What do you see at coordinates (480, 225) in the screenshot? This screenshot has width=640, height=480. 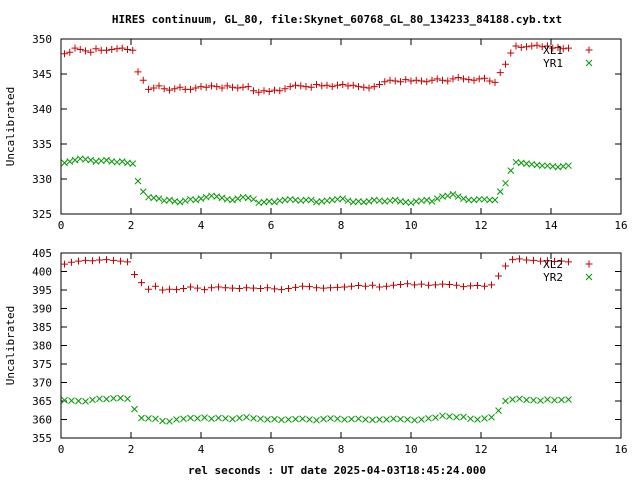 I see `x-tick-label: 12` at bounding box center [480, 225].